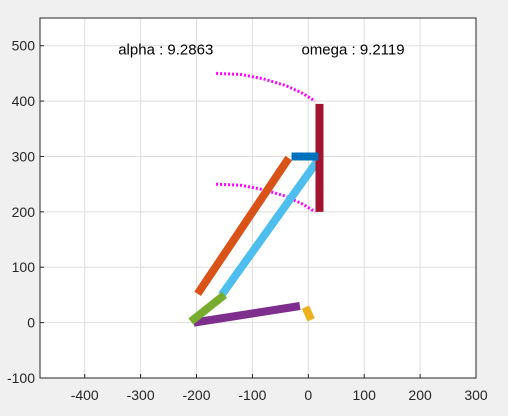 This screenshot has height=416, width=508. Describe the element at coordinates (308, 395) in the screenshot. I see `x-tick-label: 0` at that location.